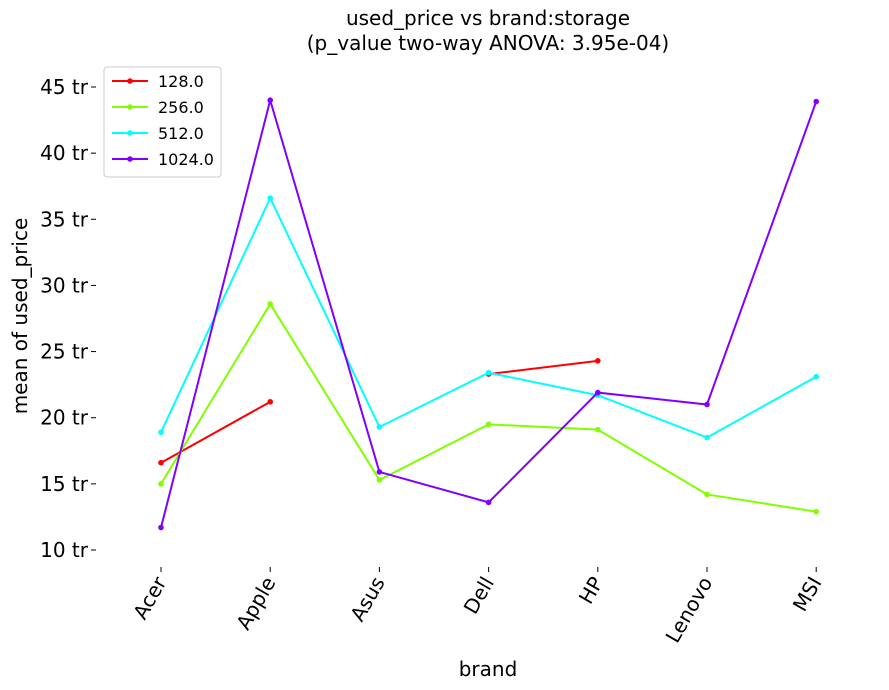  I want to click on legend-label: 256.0, so click(181, 107).